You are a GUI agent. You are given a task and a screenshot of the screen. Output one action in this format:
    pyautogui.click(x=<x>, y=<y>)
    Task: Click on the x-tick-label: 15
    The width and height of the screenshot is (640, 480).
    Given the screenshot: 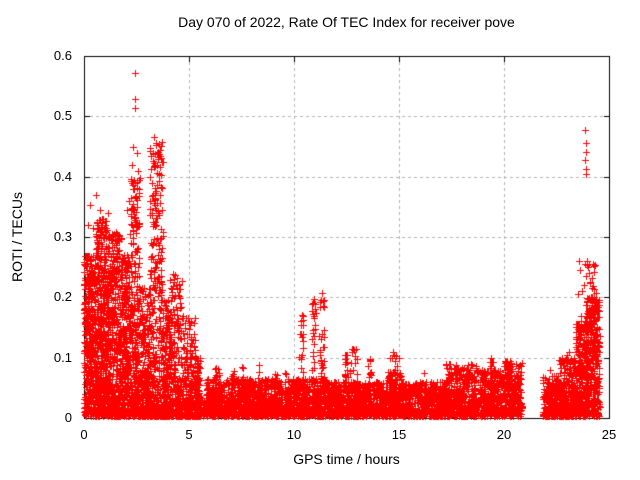 What is the action you would take?
    pyautogui.click(x=399, y=434)
    